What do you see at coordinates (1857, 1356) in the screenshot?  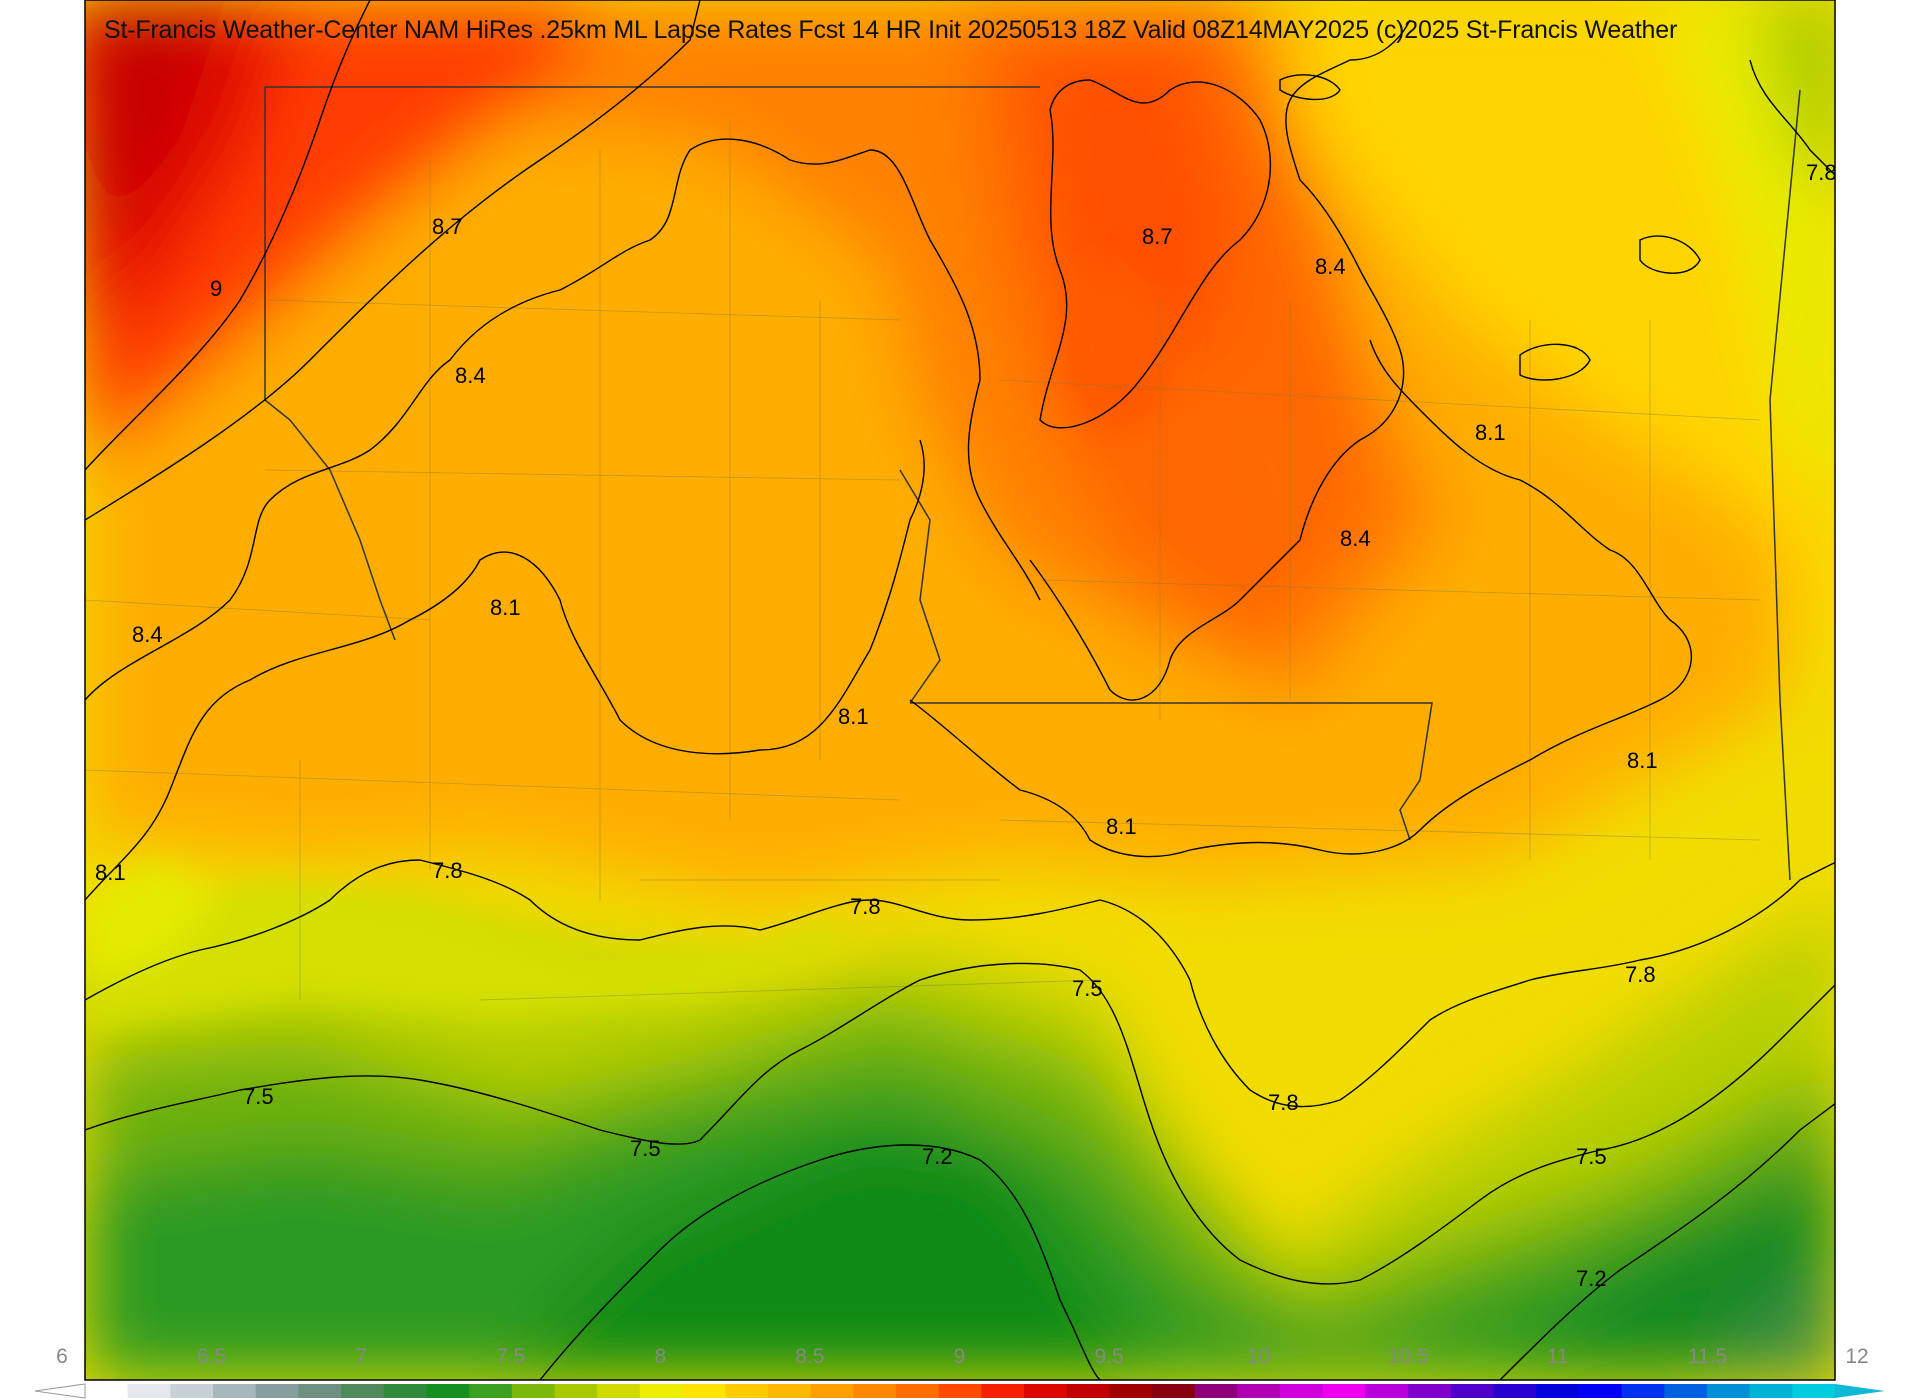 I see `colorbar-tick-label: 12` at bounding box center [1857, 1356].